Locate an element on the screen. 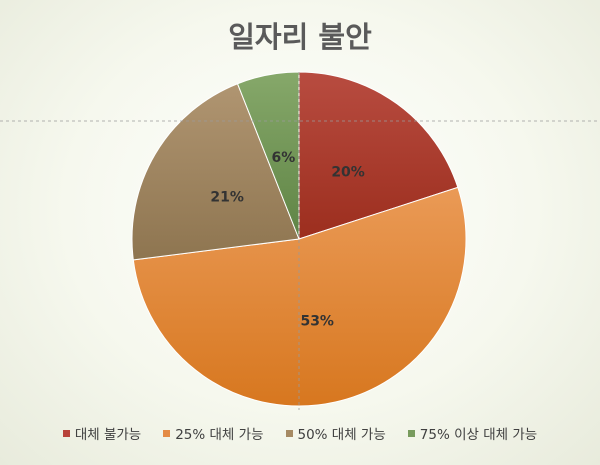 Image resolution: width=600 pixels, height=465 pixels. legend-item-2: 25% 대체 가능 is located at coordinates (213, 433).